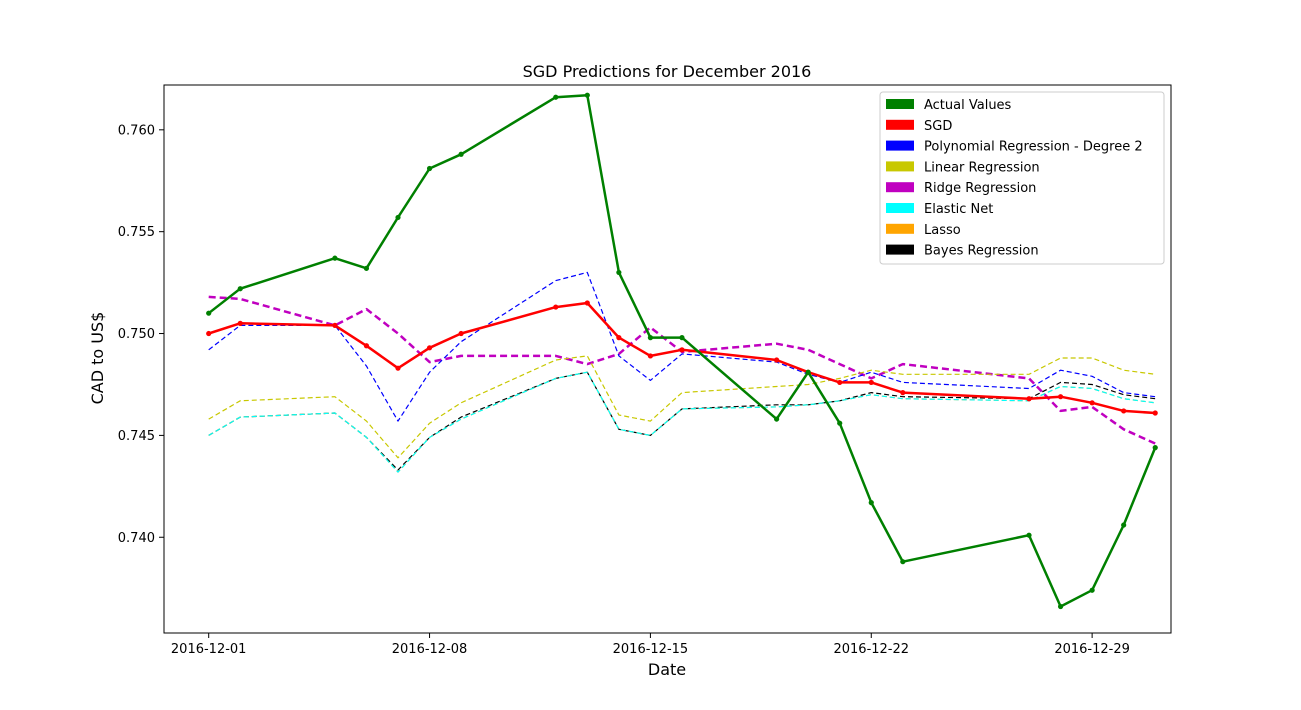  What do you see at coordinates (430, 649) in the screenshot?
I see `x-tick-label-1: 2016-12-08` at bounding box center [430, 649].